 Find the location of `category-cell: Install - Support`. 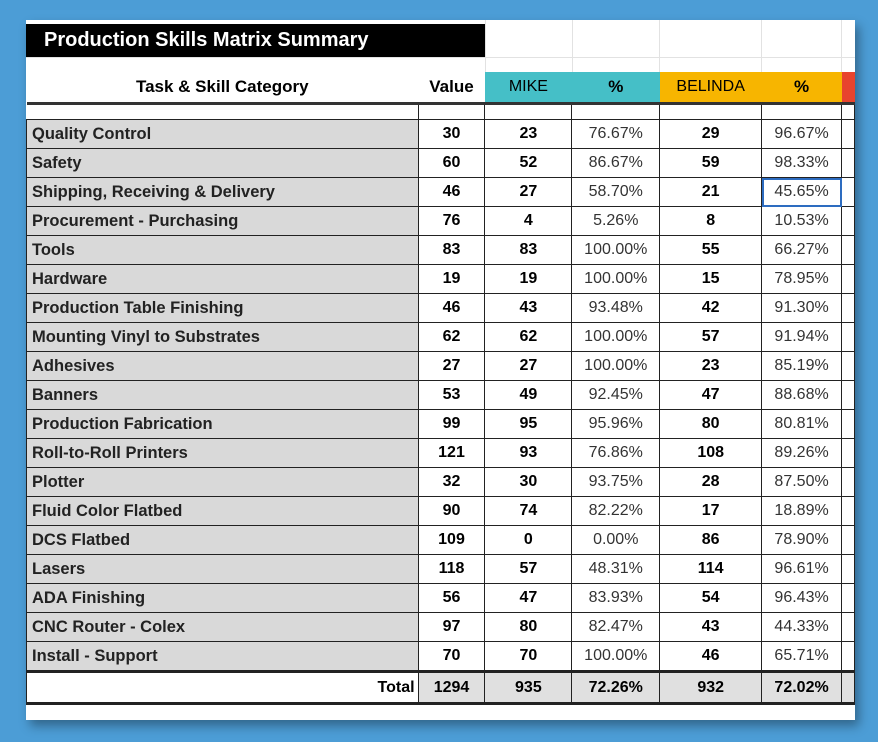

category-cell: Install - Support is located at coordinates (222, 656).